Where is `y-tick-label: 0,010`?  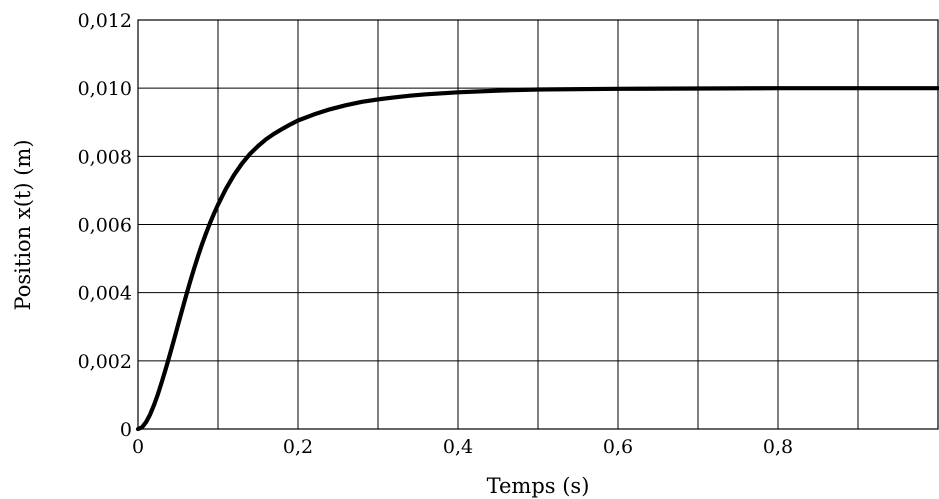 y-tick-label: 0,010 is located at coordinates (105, 89).